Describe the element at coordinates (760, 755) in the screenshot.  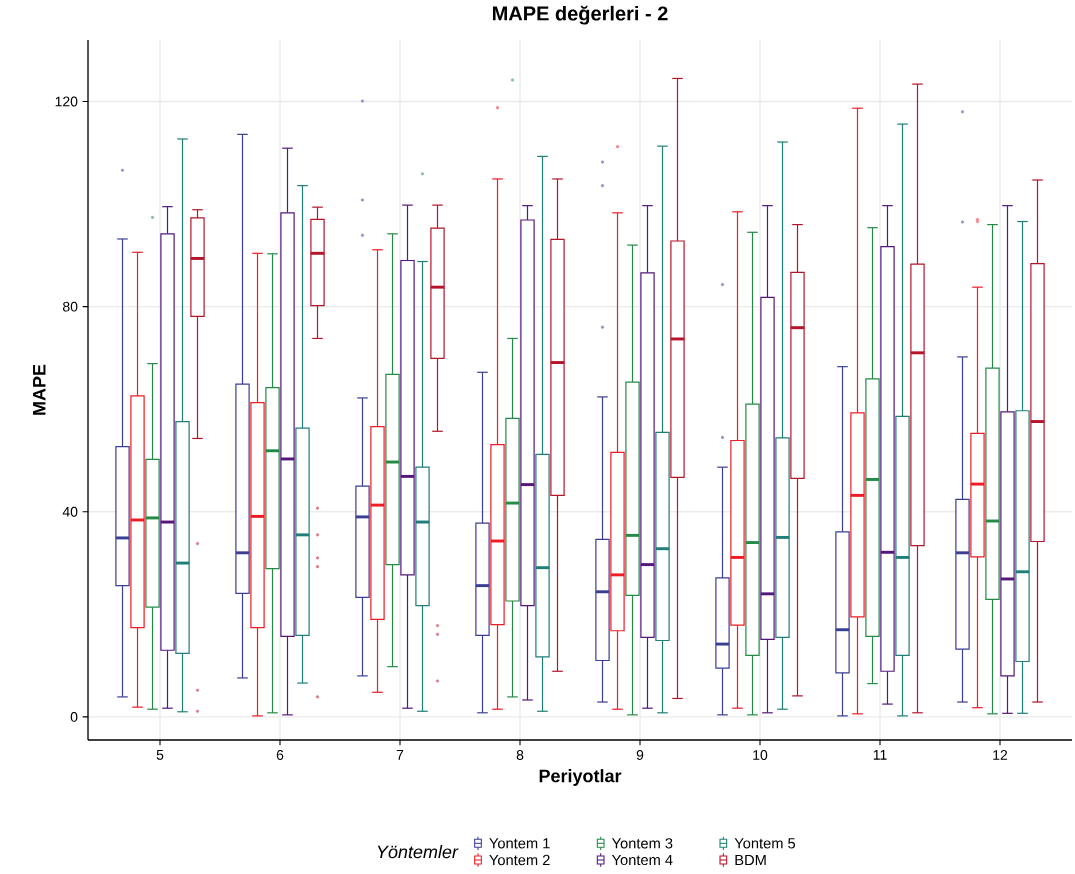
I see `x-tick-label: 10` at that location.